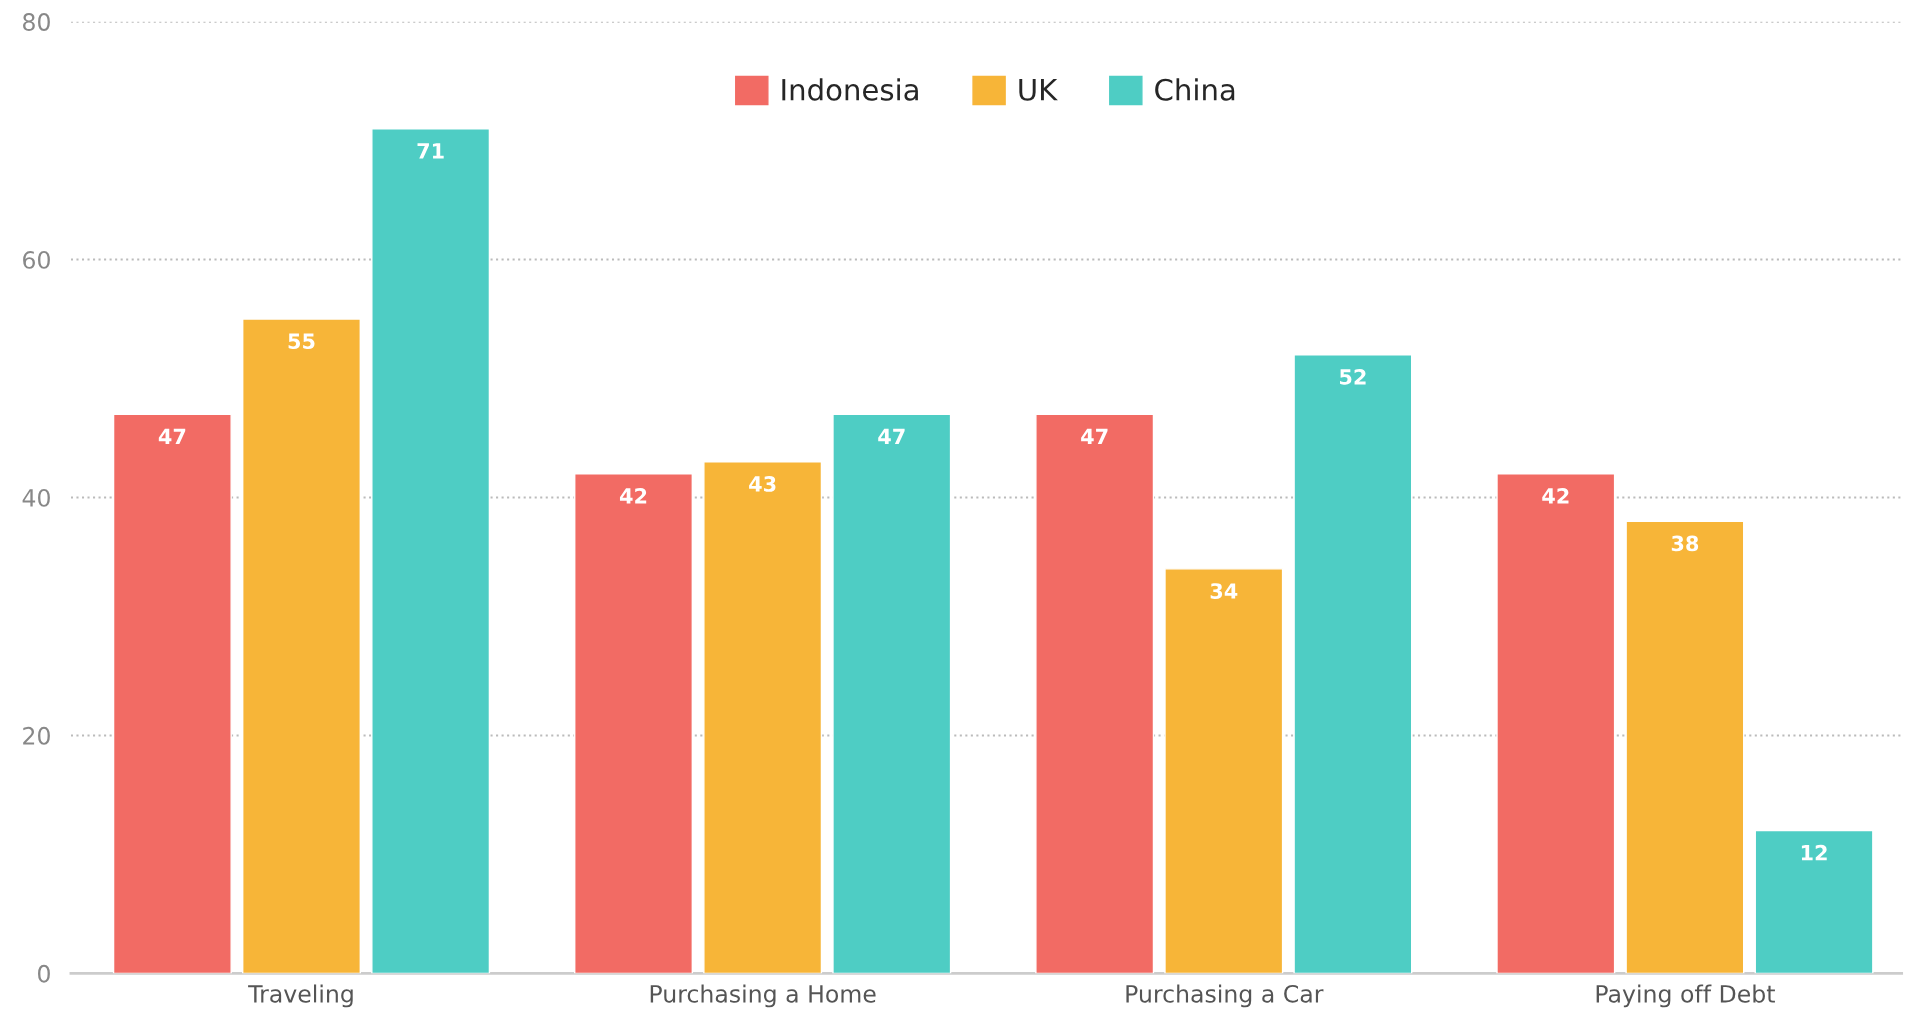 Image resolution: width=1917 pixels, height=1030 pixels. I want to click on y-tick-label: 40, so click(36, 497).